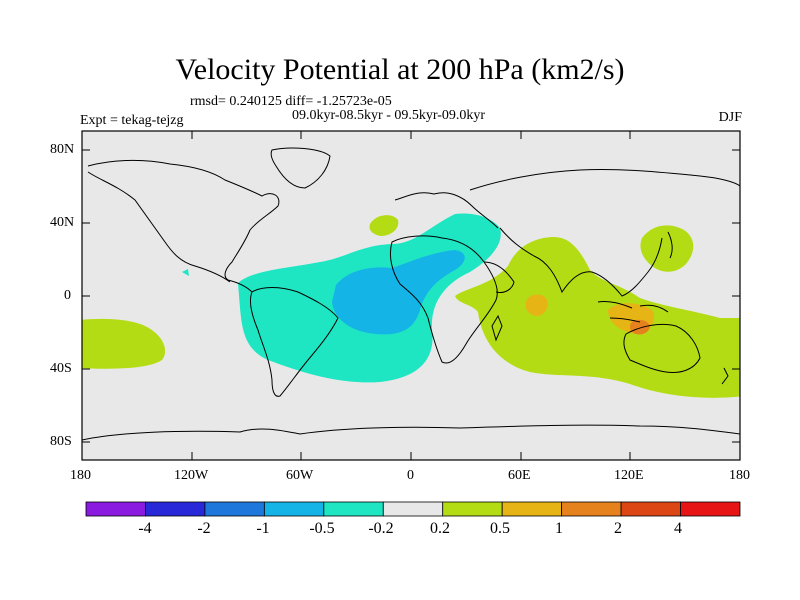 This screenshot has height=600, width=800. What do you see at coordinates (618, 528) in the screenshot?
I see `colorbar-label-9: 2` at bounding box center [618, 528].